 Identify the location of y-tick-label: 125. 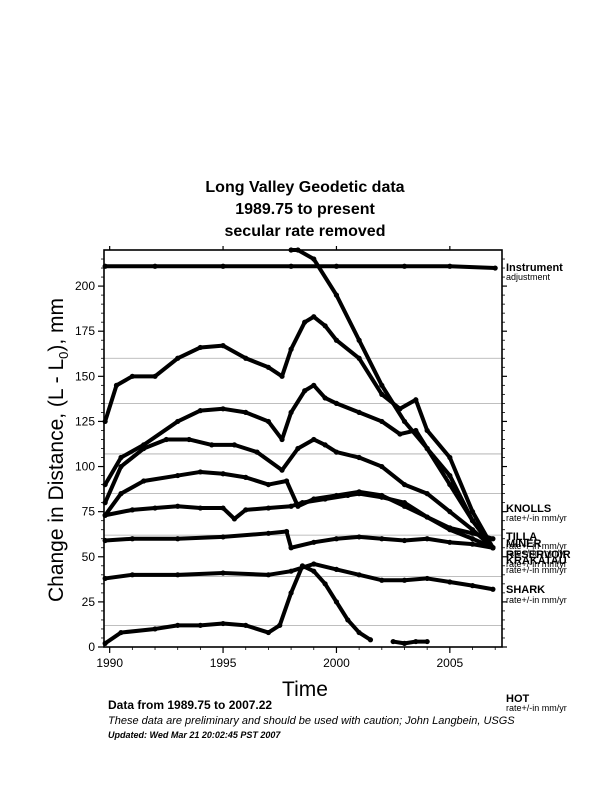
(85, 421).